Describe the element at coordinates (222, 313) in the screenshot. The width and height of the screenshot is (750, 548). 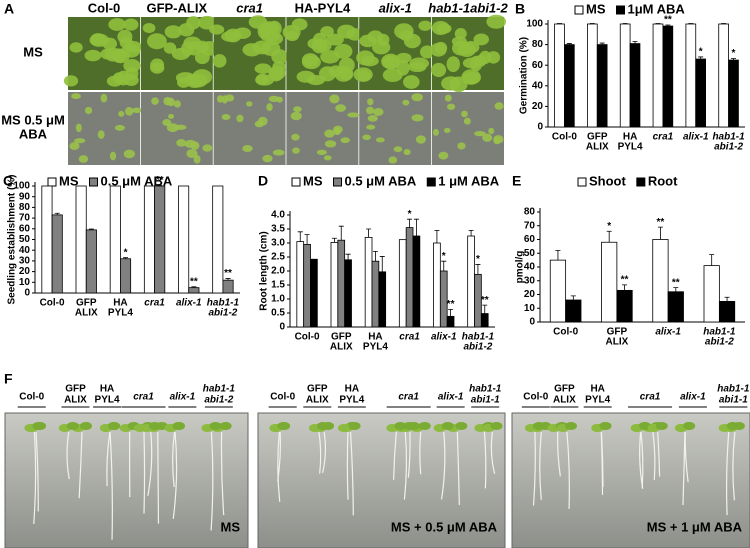
I see `x-tick-label: abi1-2` at that location.